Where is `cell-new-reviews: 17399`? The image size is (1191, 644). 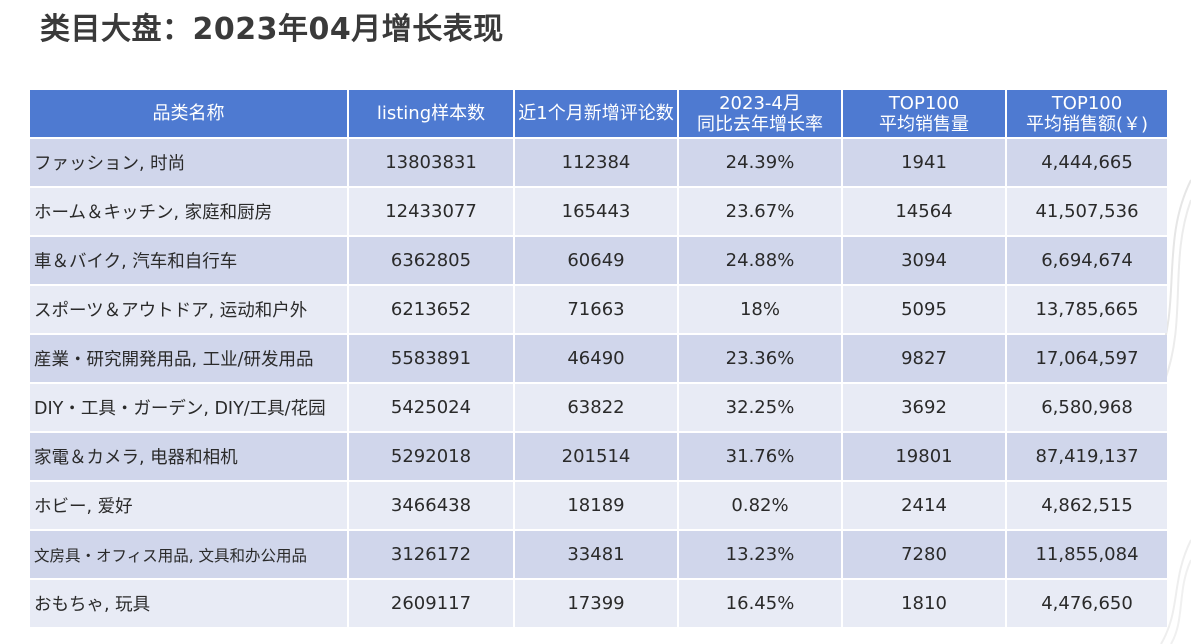 cell-new-reviews: 17399 is located at coordinates (596, 603).